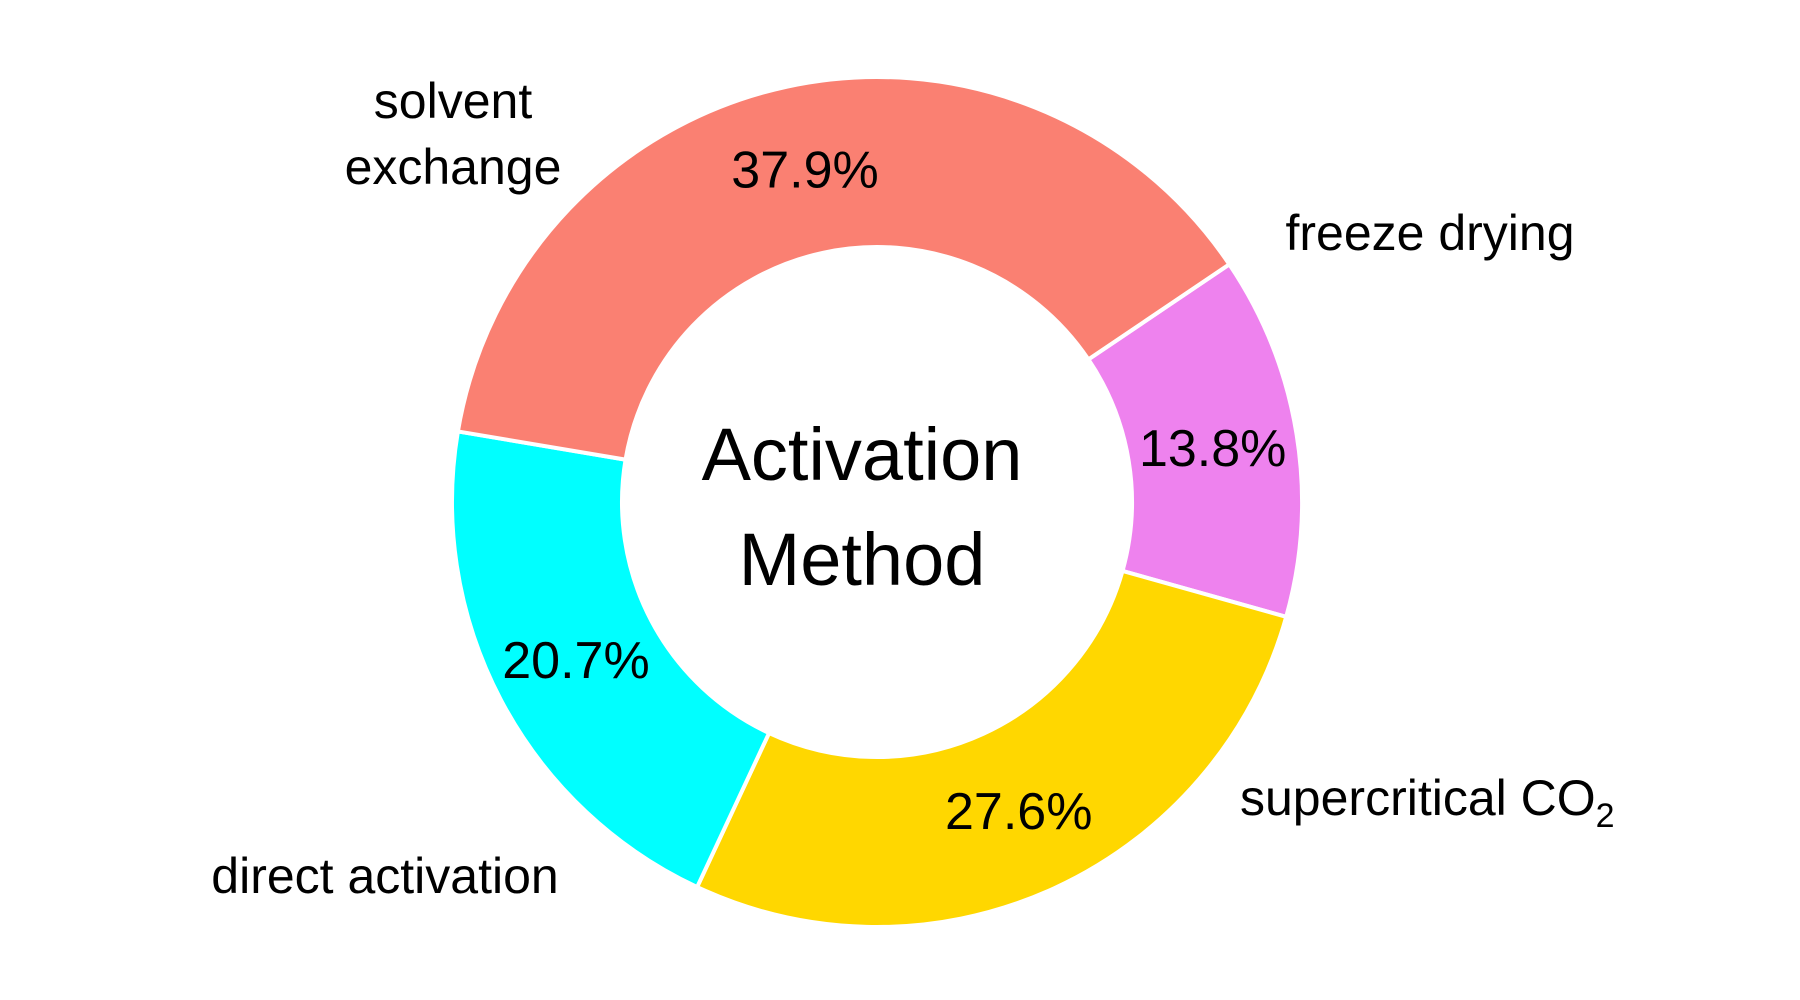 The width and height of the screenshot is (1800, 1000). What do you see at coordinates (575, 661) in the screenshot?
I see `percent-label: 20.7%` at bounding box center [575, 661].